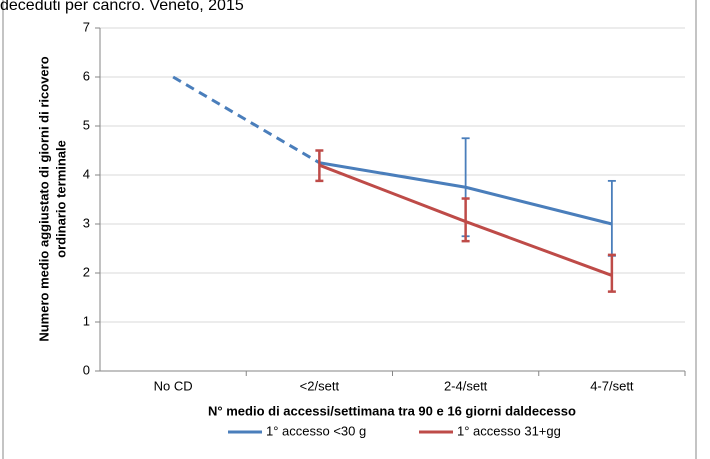 Image resolution: width=710 pixels, height=459 pixels. What do you see at coordinates (466, 385) in the screenshot?
I see `x-tick-label: 2-4/sett` at bounding box center [466, 385].